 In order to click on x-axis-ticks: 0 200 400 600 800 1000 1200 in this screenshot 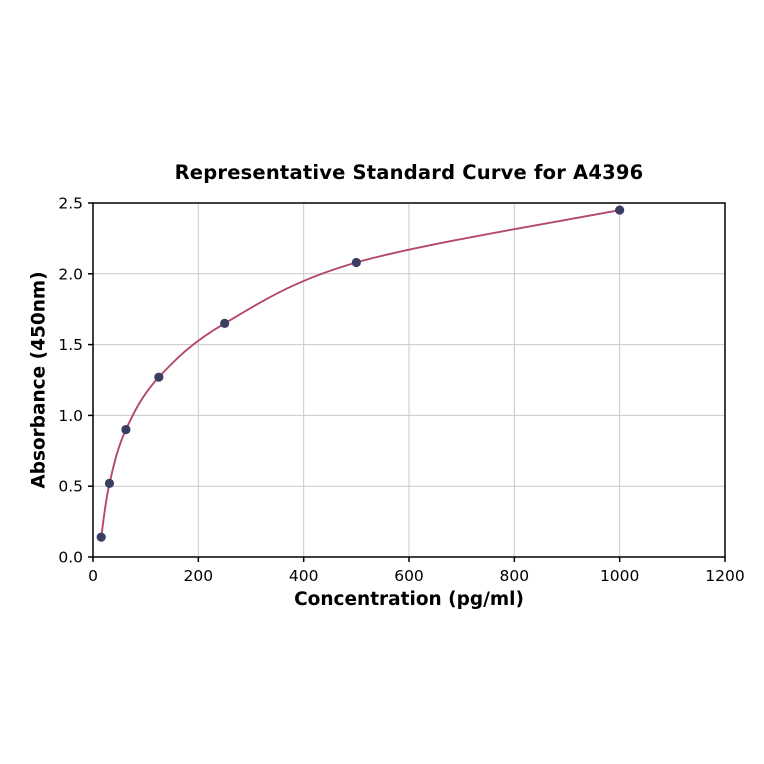, I will do `click(416, 571)`.